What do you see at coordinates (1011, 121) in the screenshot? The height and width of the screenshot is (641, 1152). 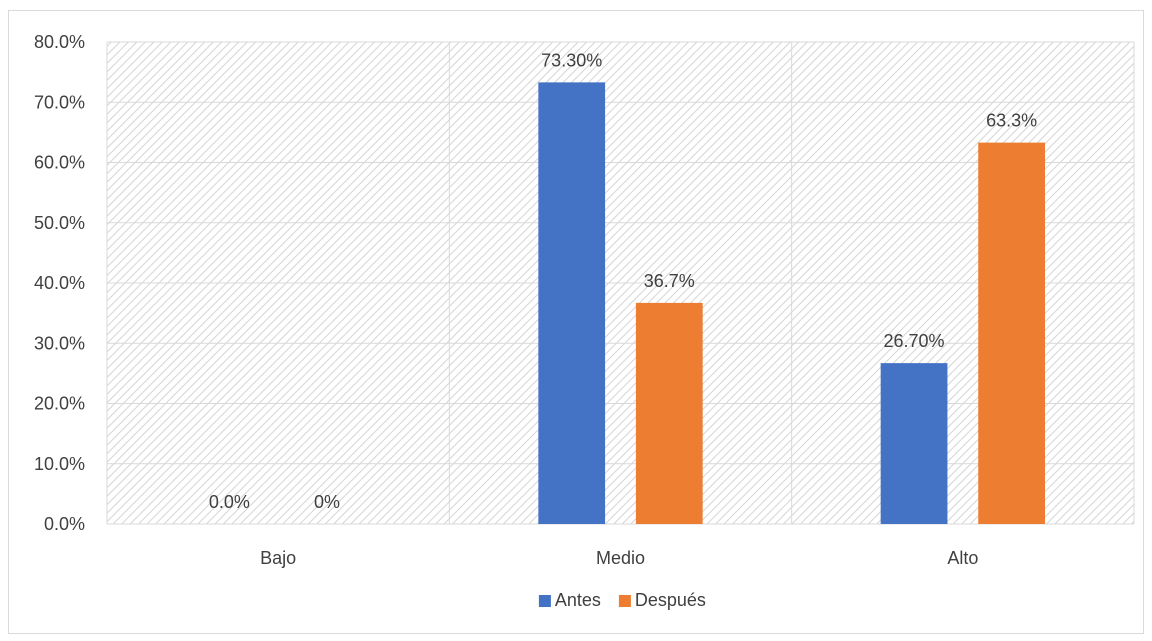 I see `data-label: 63.3%` at bounding box center [1011, 121].